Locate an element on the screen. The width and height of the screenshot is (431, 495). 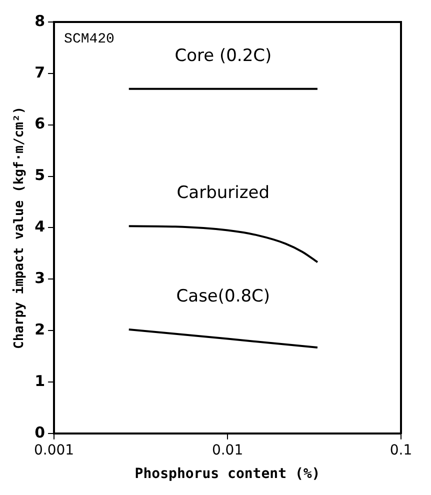
series-label: Carburized is located at coordinates (223, 193).